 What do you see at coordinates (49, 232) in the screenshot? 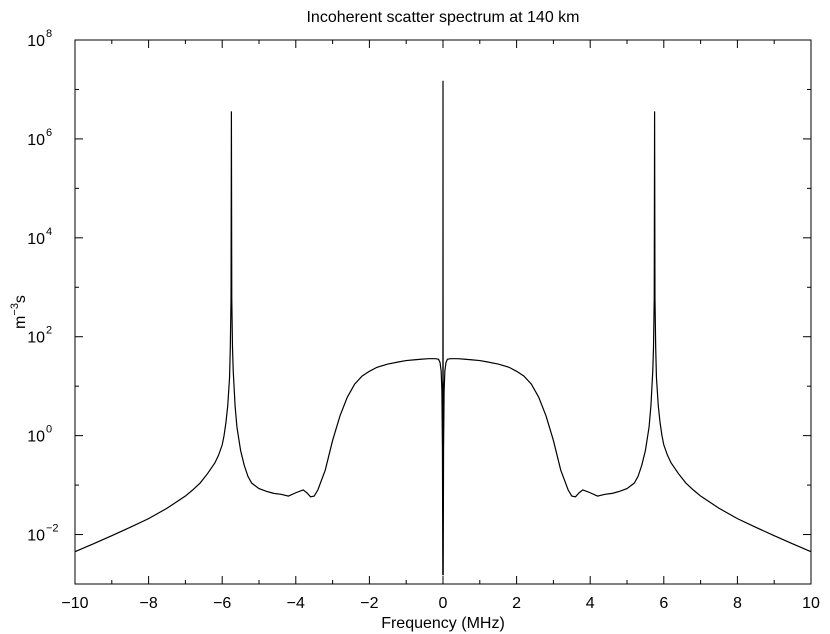
I see `y-tick-label-exponent: 4` at bounding box center [49, 232].